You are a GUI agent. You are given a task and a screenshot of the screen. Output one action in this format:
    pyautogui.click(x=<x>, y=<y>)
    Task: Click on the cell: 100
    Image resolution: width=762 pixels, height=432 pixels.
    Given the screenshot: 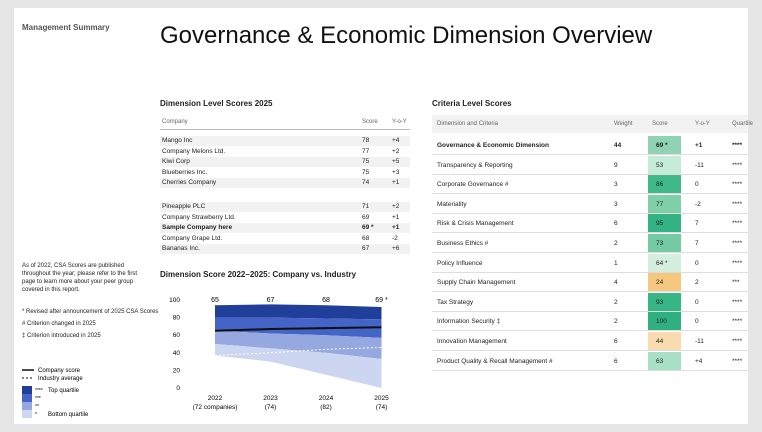 What is the action you would take?
    pyautogui.click(x=661, y=322)
    